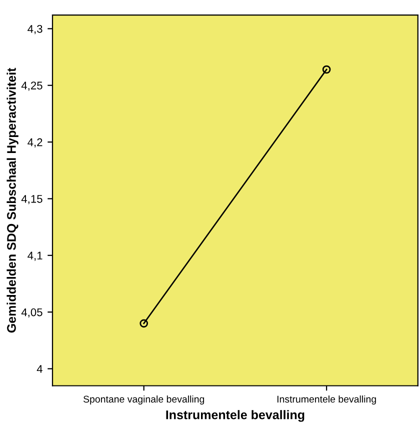 The height and width of the screenshot is (431, 420). I want to click on x-tick-label: Spontane vaginale bevalling, so click(143, 400).